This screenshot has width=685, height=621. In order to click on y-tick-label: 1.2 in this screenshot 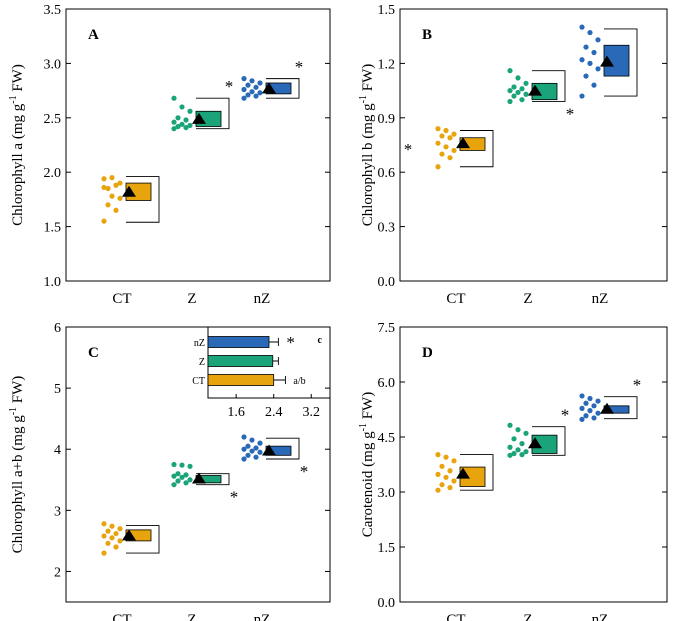, I will do `click(387, 64)`.